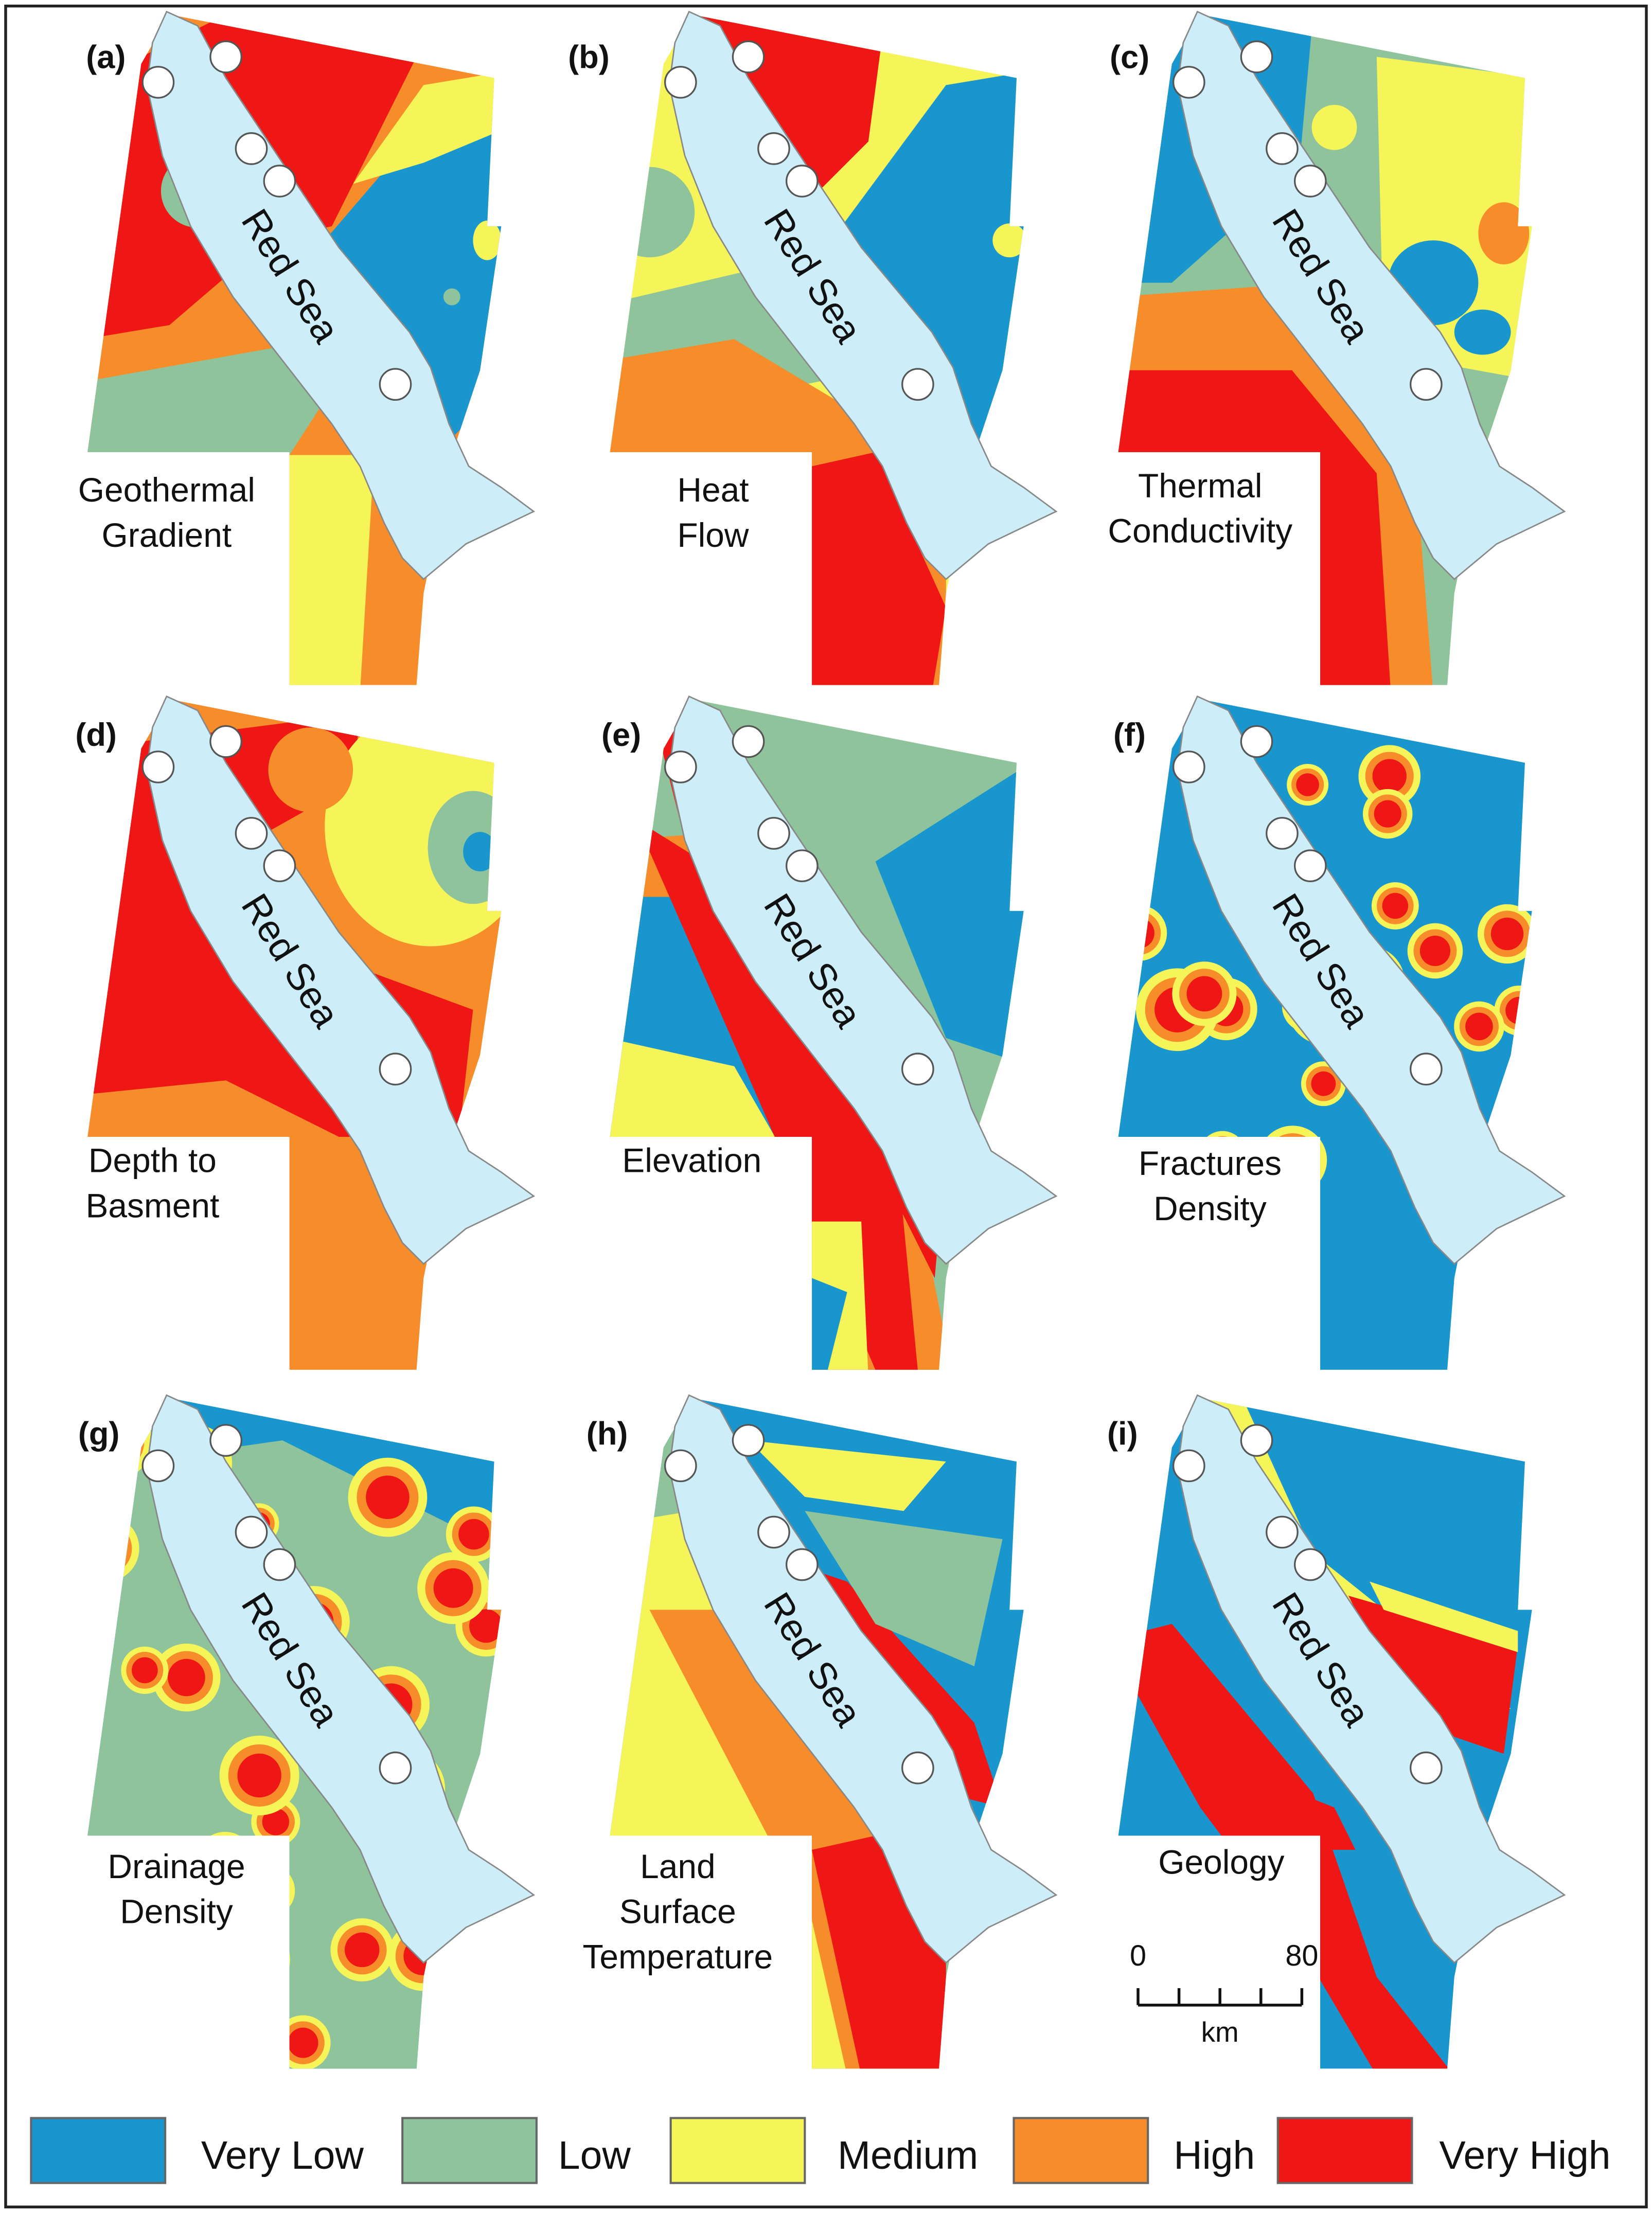  What do you see at coordinates (1138, 1955) in the screenshot?
I see `scale-start: 0` at bounding box center [1138, 1955].